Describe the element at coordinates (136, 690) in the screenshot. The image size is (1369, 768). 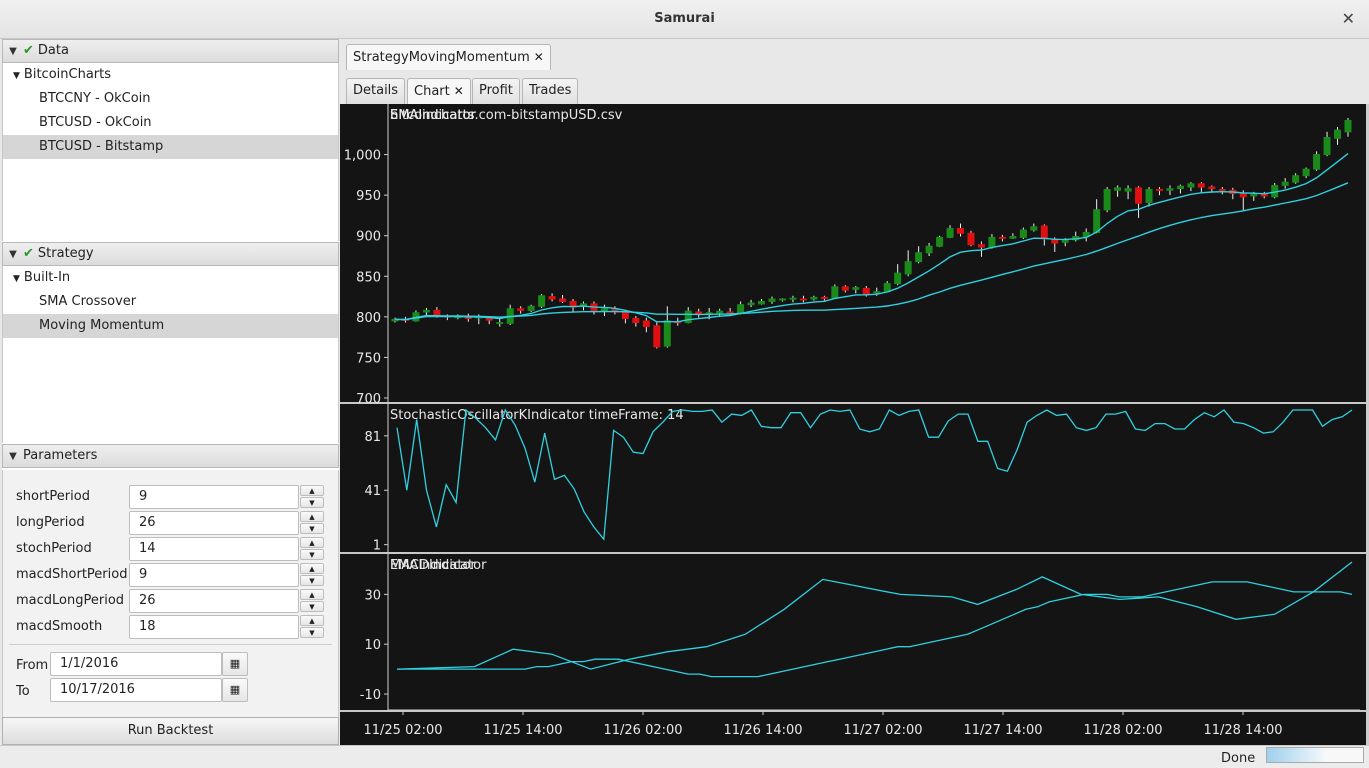
I see `to-date-input: 10/17/2016` at that location.